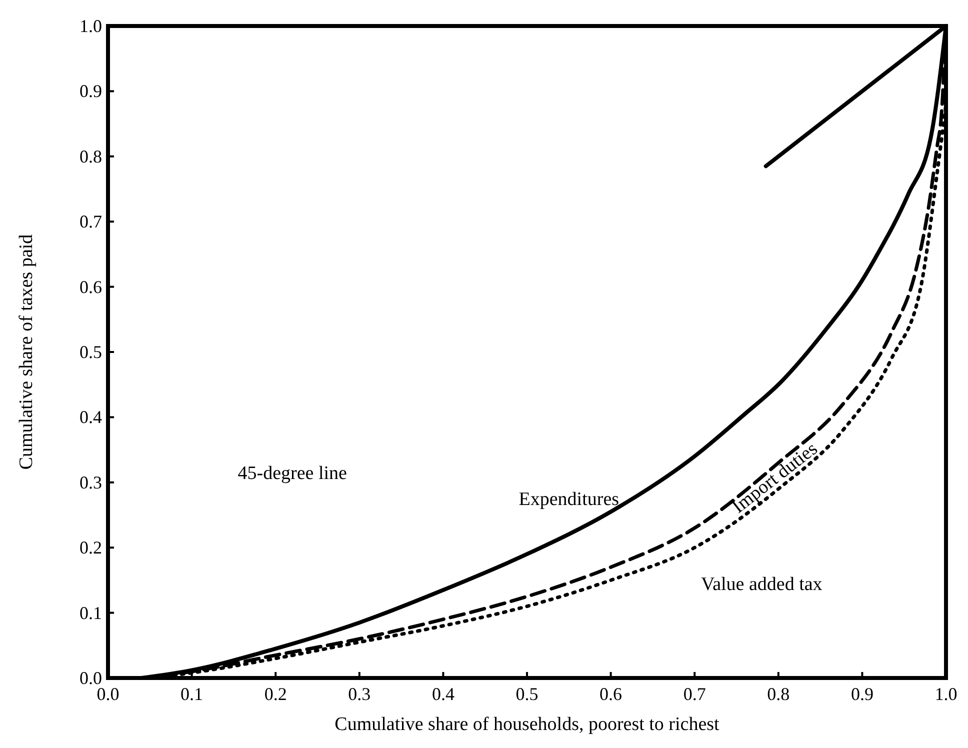 This screenshot has height=748, width=968. Describe the element at coordinates (694, 694) in the screenshot. I see `x-tick-label: 0.7` at that location.